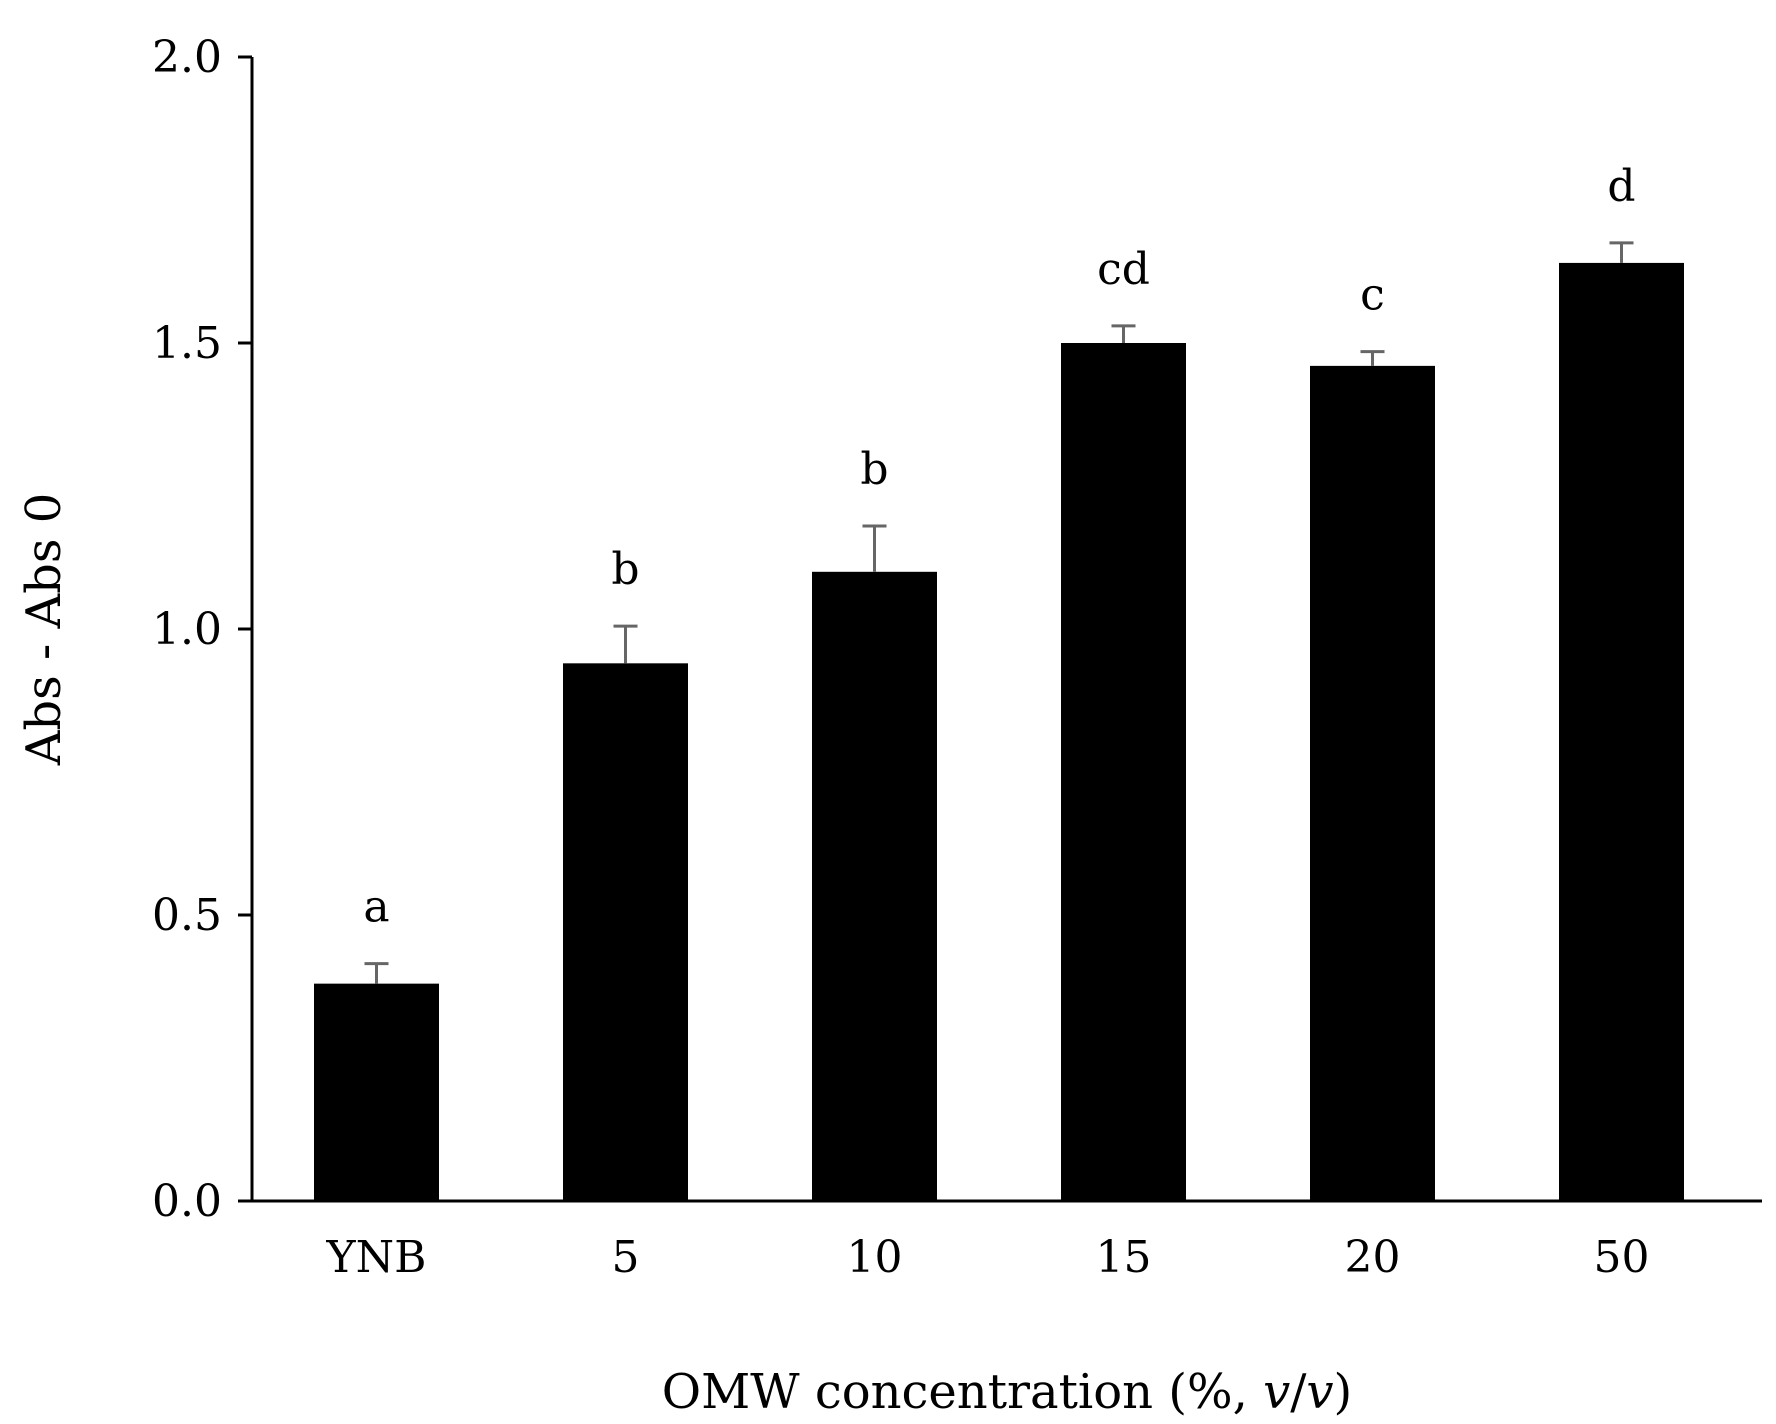  I want to click on y-tick-label-4: 2.0, so click(187, 57).